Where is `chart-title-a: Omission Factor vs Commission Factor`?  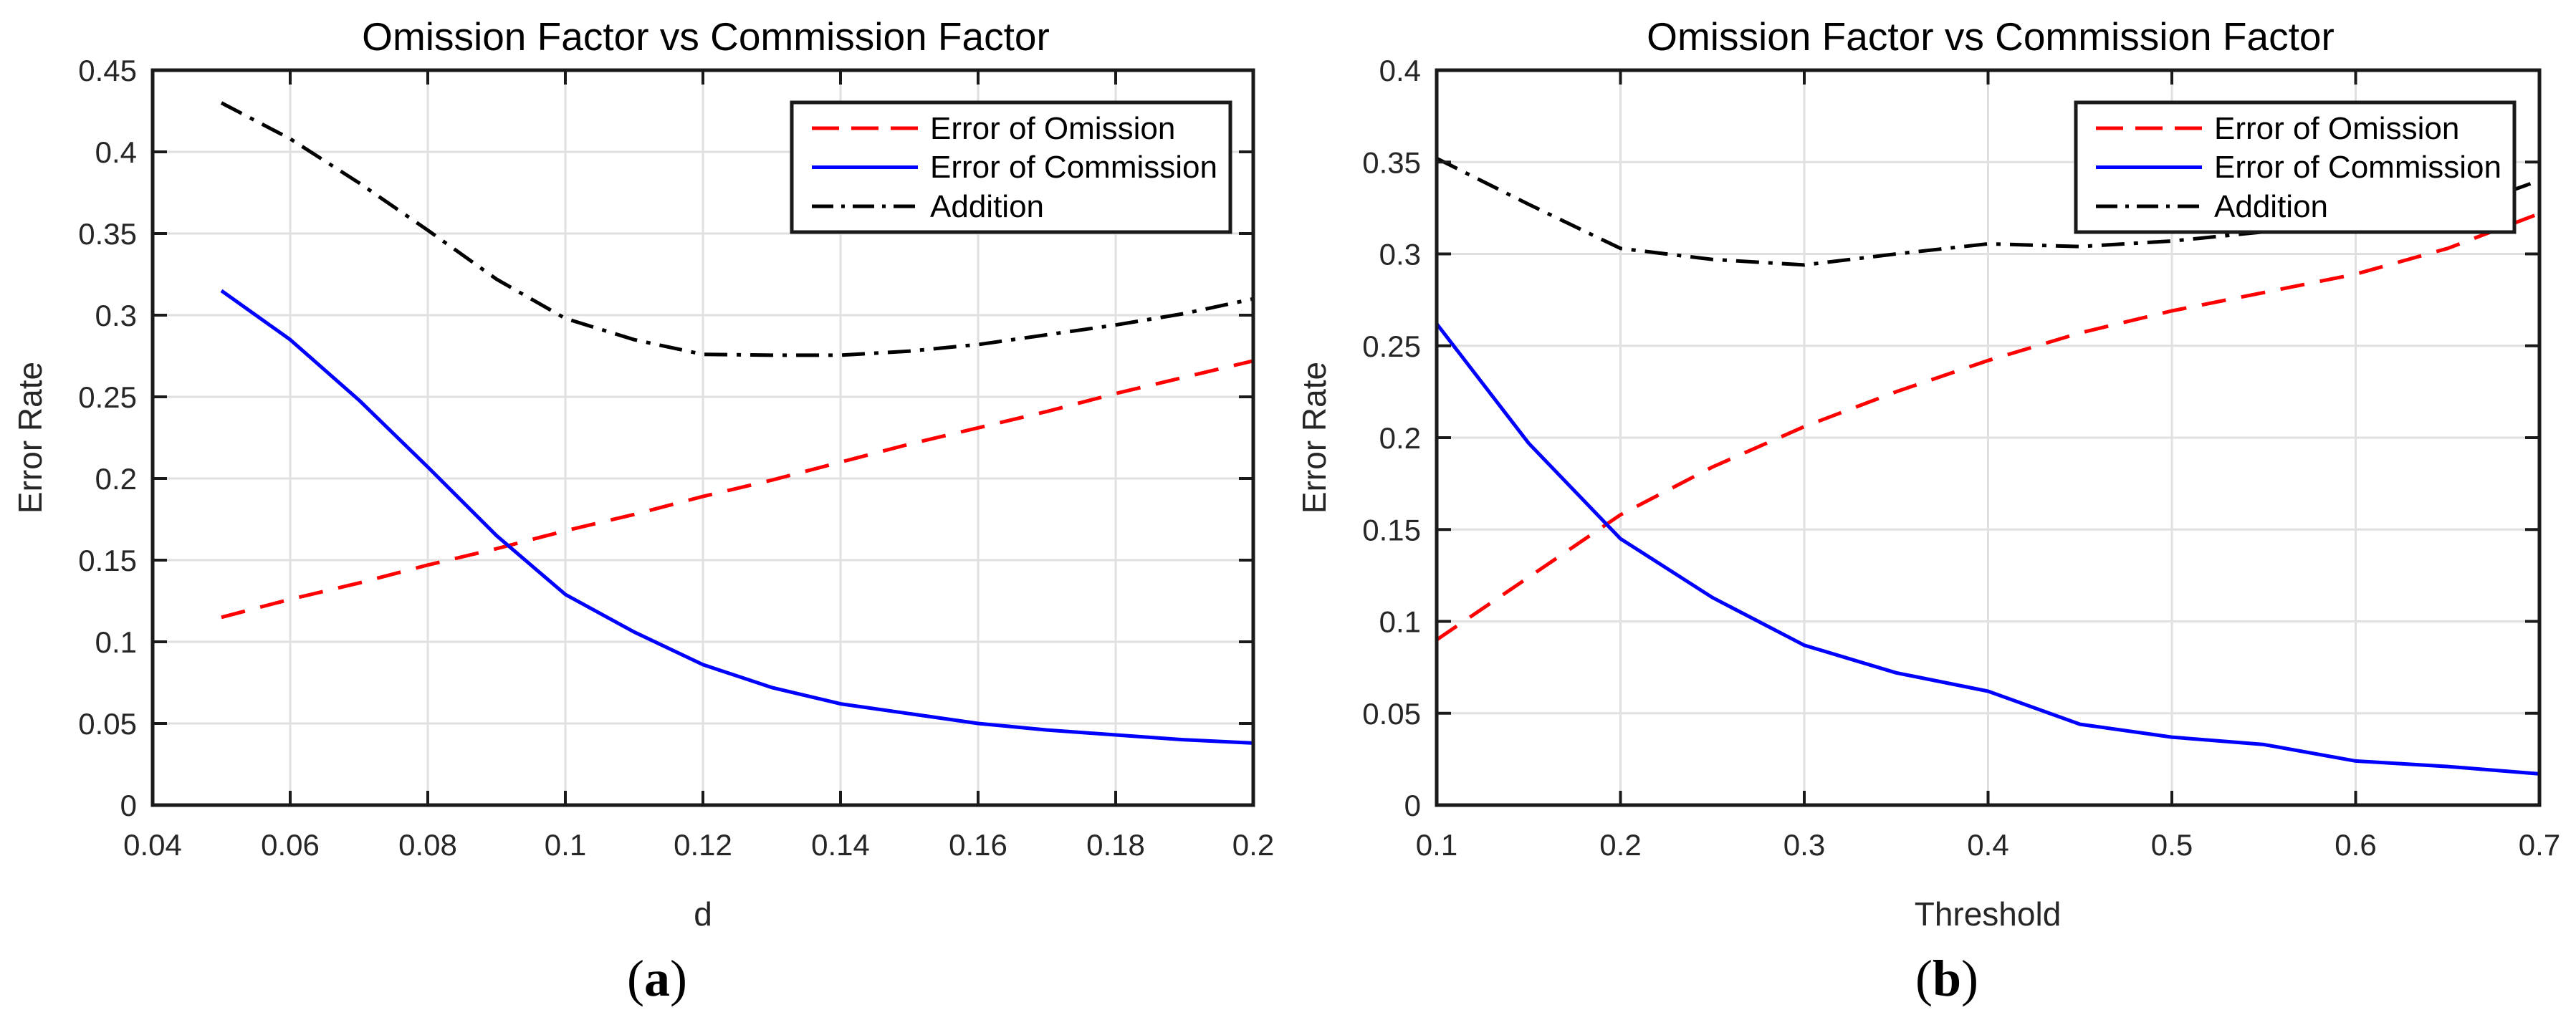 chart-title-a: Omission Factor vs Commission Factor is located at coordinates (706, 36).